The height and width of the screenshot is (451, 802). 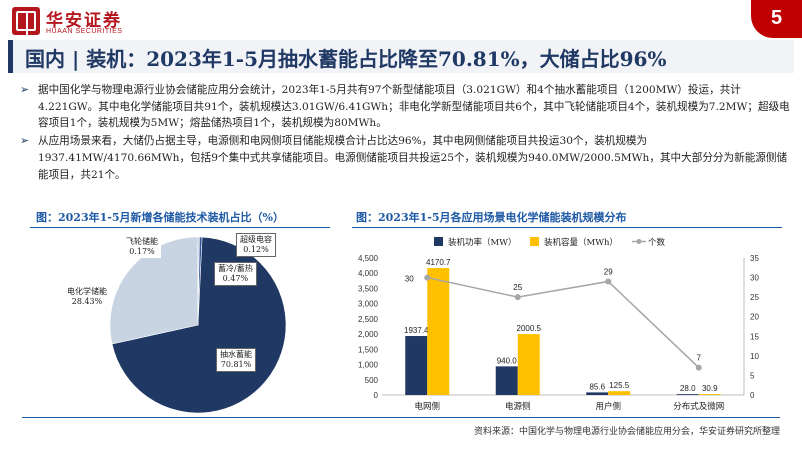 What do you see at coordinates (710, 388) in the screenshot?
I see `bar-data-label: 30.9` at bounding box center [710, 388].